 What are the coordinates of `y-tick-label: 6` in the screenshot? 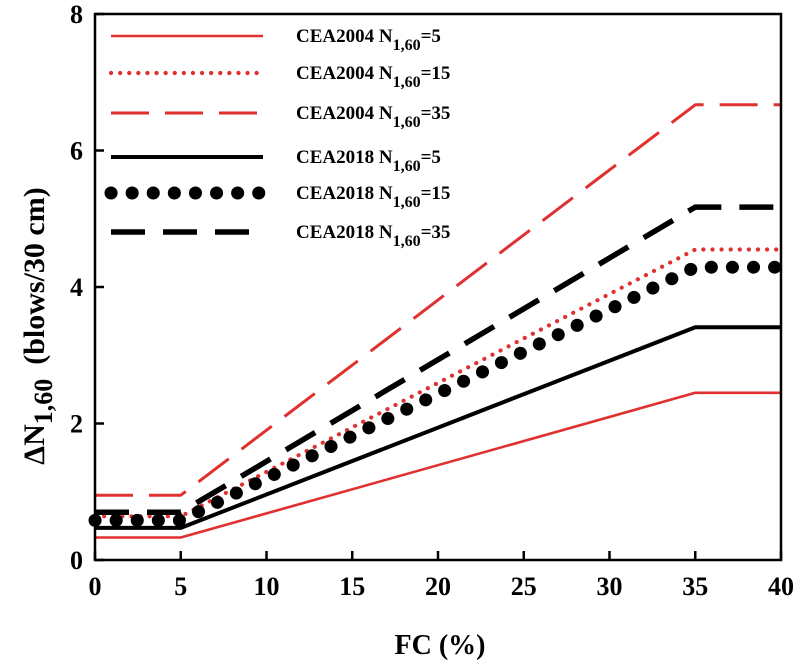 It's located at (76, 151).